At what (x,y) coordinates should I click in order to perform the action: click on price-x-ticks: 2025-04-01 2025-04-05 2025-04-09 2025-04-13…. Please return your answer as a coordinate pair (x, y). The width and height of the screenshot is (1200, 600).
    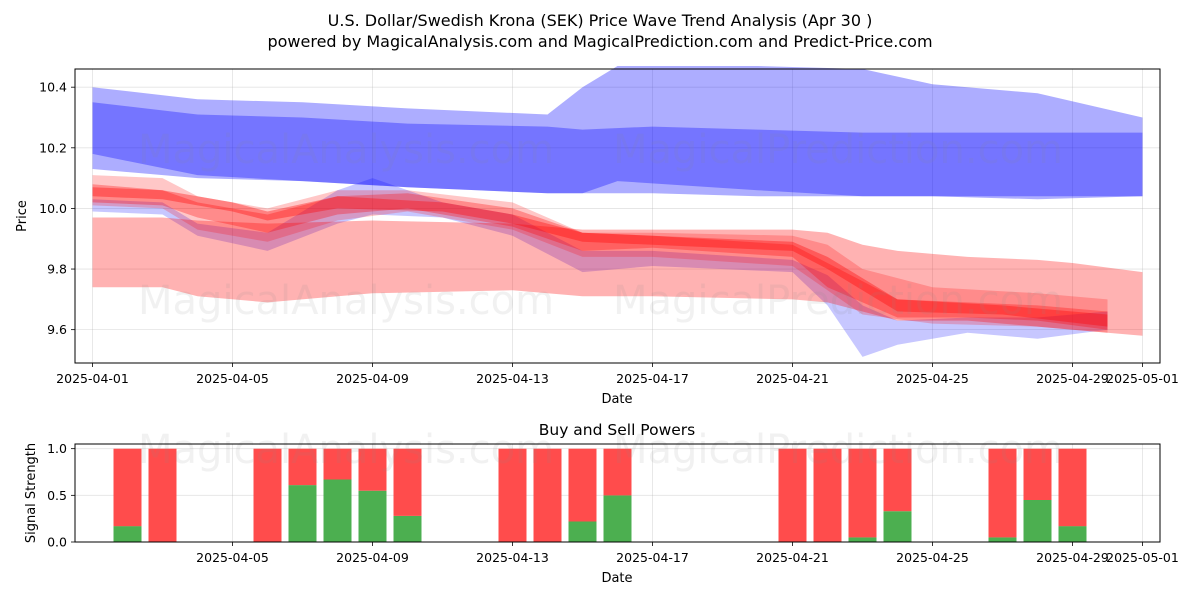
    Looking at the image, I should click on (617, 374).